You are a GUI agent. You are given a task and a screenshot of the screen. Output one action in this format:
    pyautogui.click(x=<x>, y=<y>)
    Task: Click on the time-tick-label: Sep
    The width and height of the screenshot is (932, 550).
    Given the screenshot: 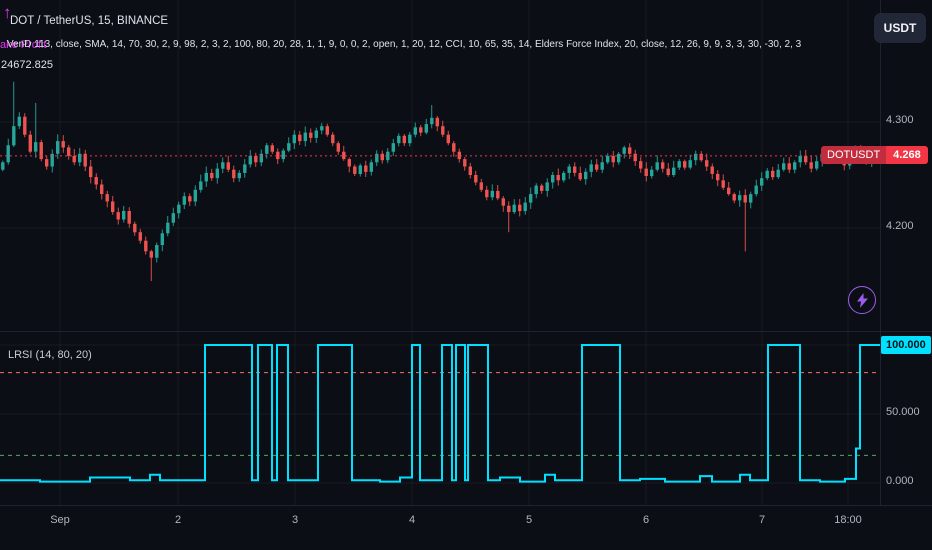 What is the action you would take?
    pyautogui.click(x=60, y=520)
    